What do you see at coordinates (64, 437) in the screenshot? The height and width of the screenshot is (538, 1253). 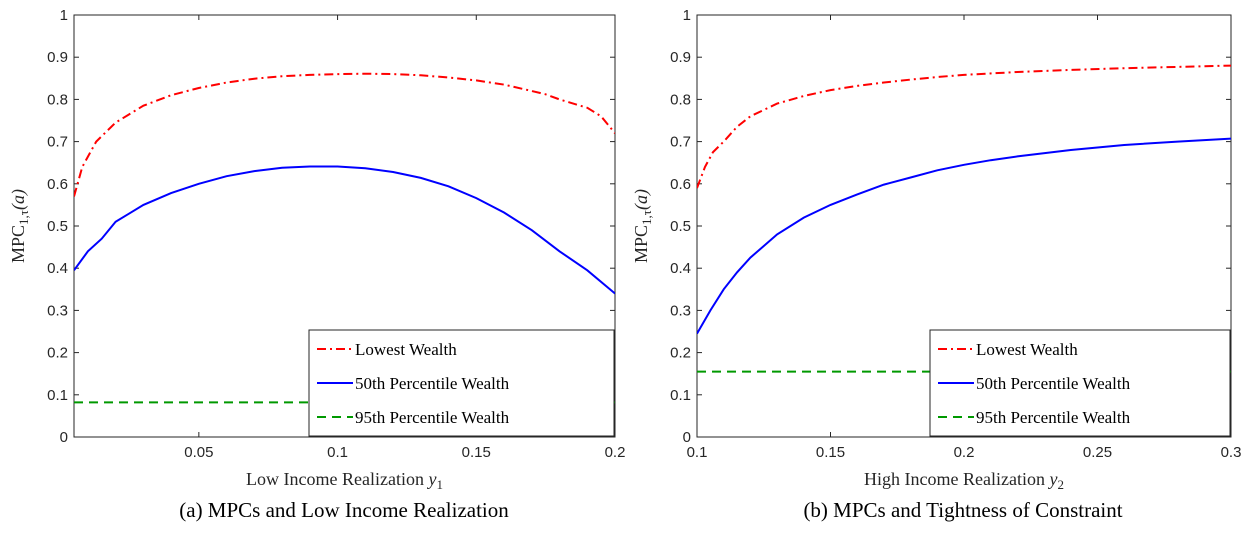 I see `y-tick-label: 0` at bounding box center [64, 437].